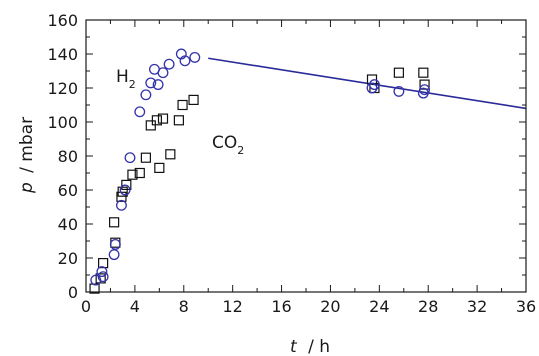 This screenshot has height=356, width=539. Describe the element at coordinates (62, 20) in the screenshot. I see `y-tick-label: 160` at that location.